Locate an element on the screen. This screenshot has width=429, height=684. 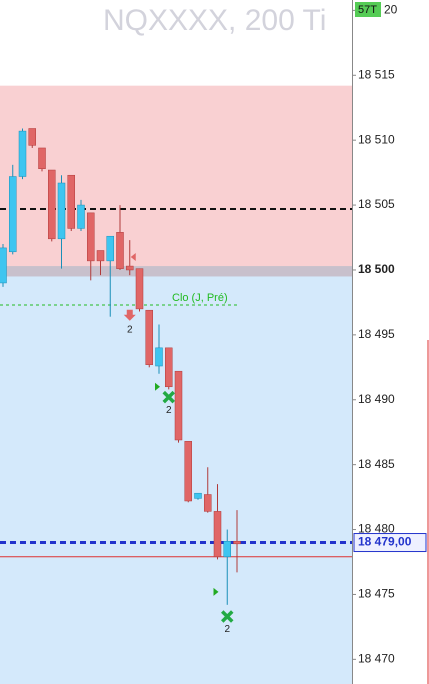
y-tick-label: 18 470 is located at coordinates (376, 659).